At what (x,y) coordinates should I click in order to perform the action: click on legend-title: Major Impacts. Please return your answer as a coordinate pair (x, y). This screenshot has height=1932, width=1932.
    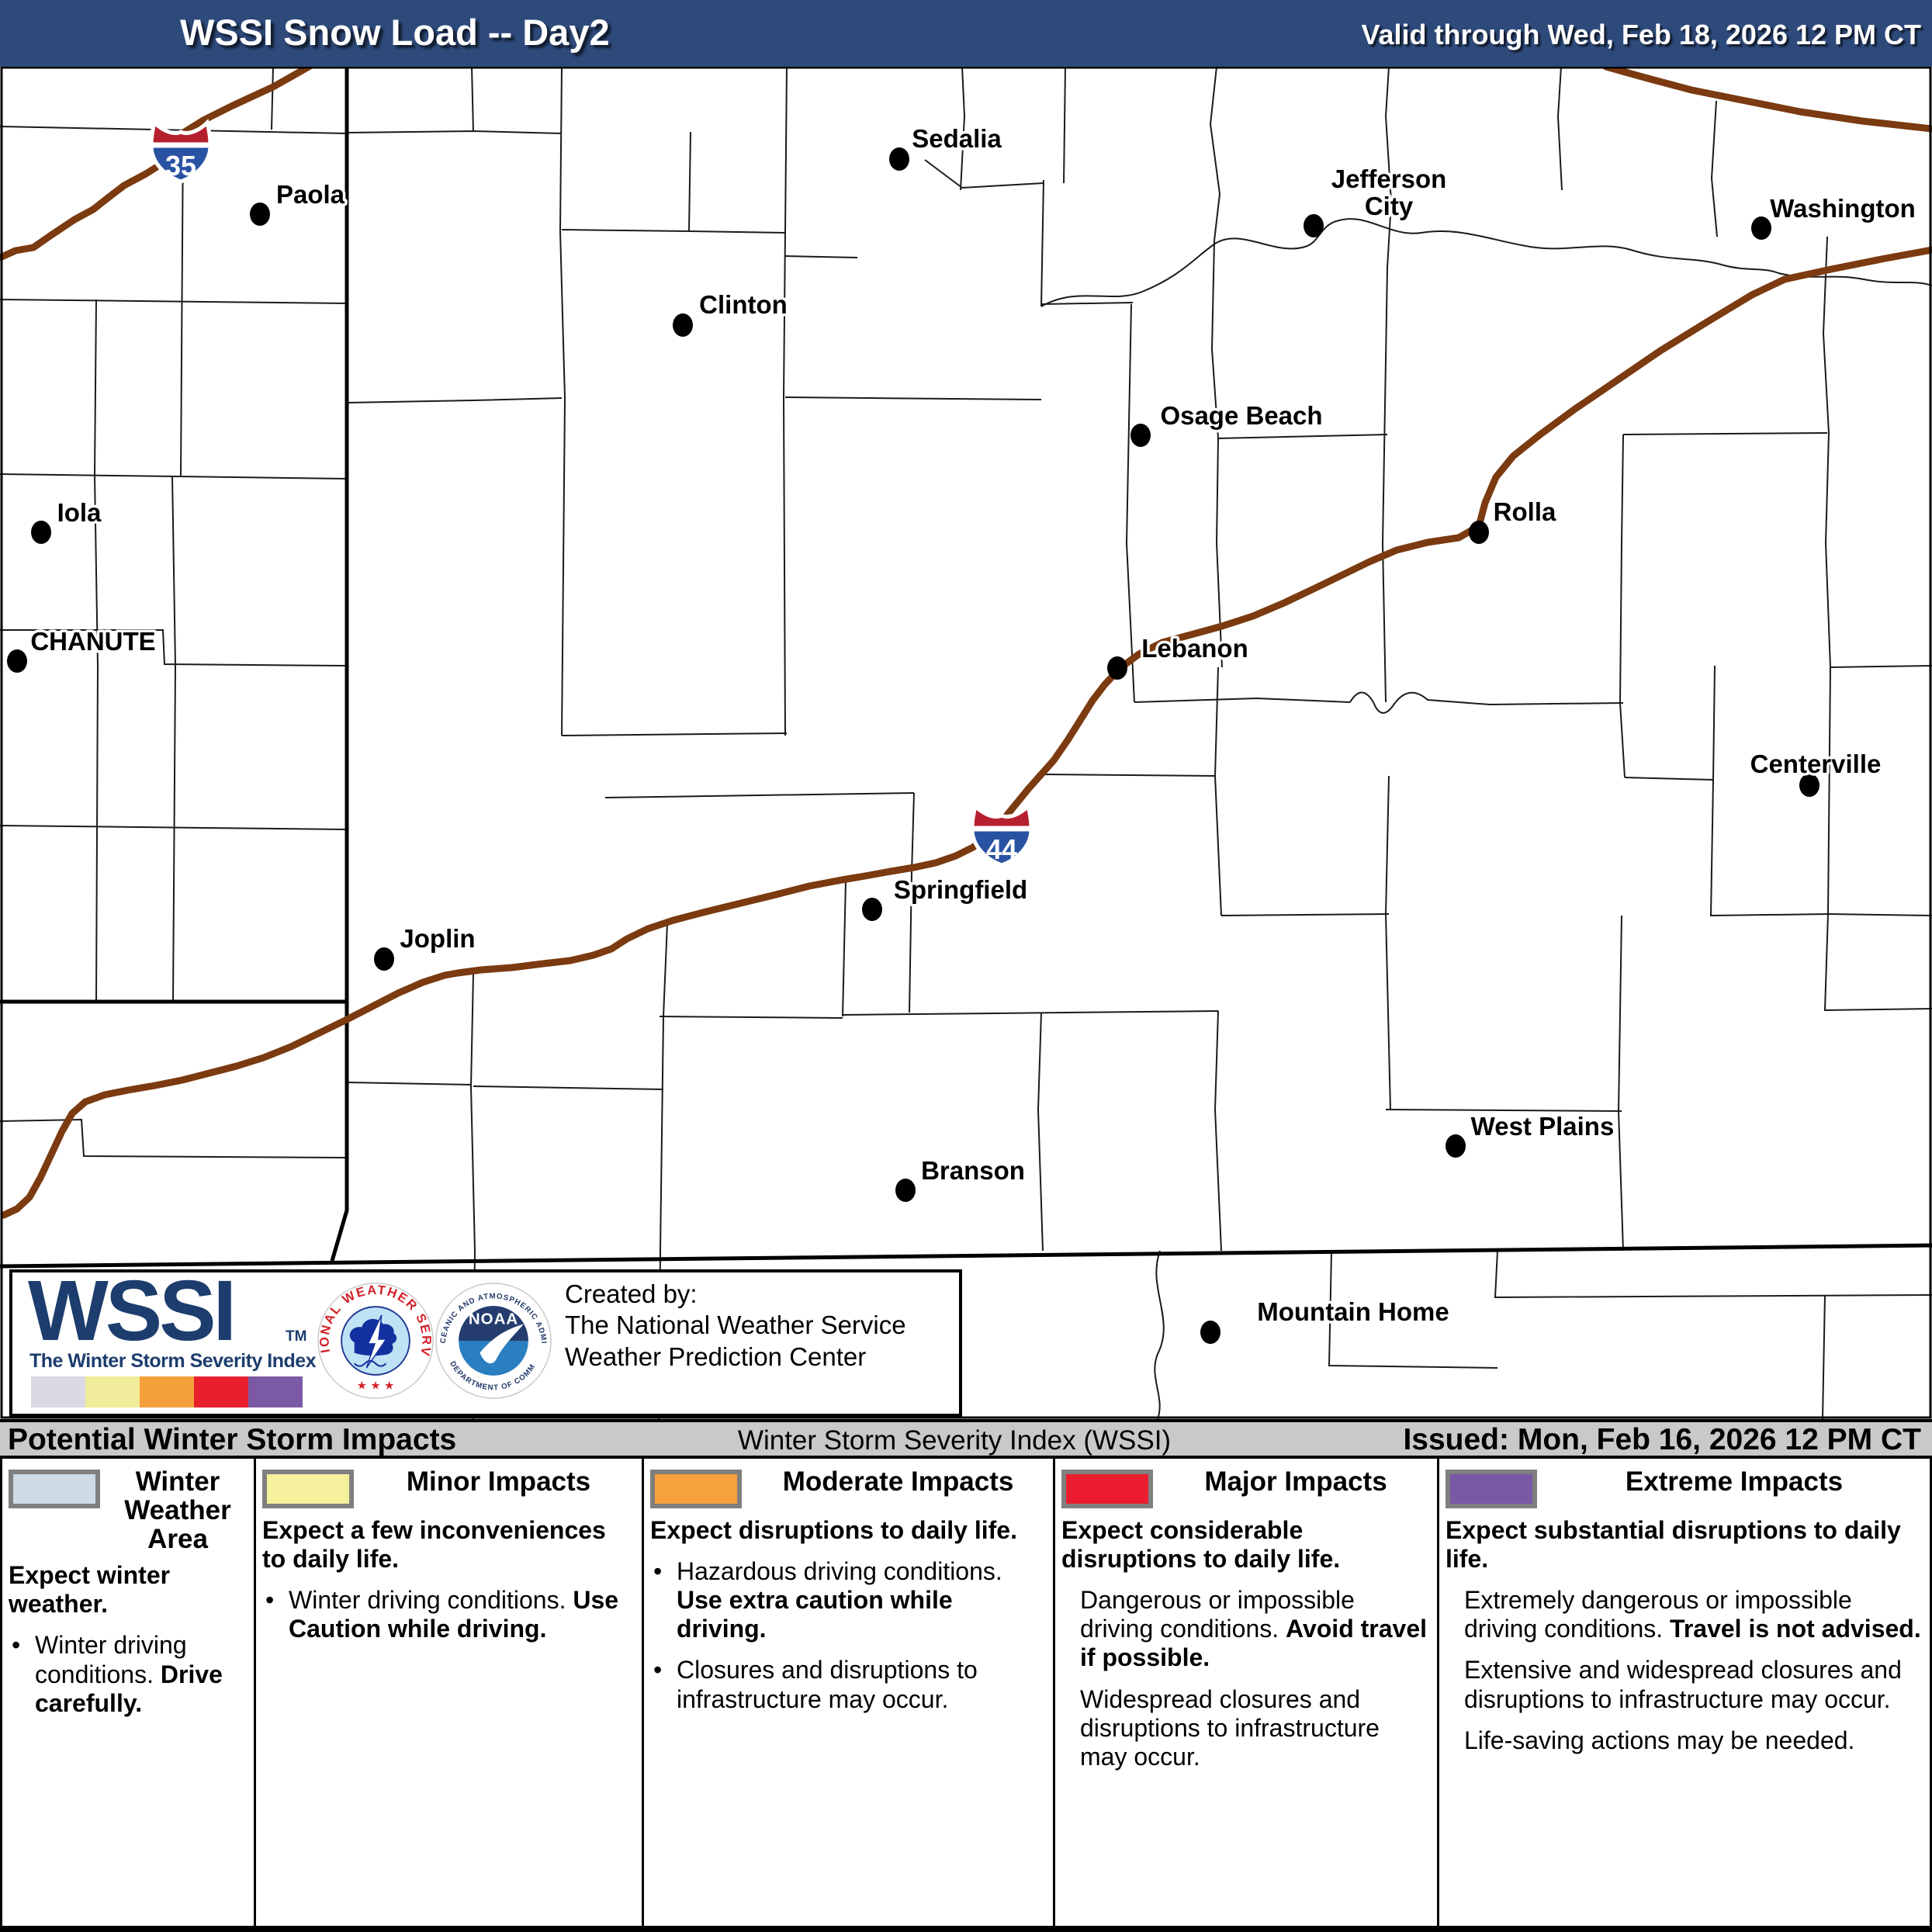
    Looking at the image, I should click on (1295, 1481).